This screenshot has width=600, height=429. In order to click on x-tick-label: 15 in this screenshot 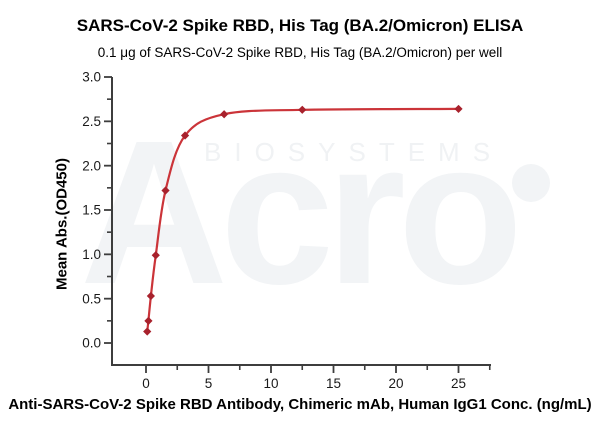, I will do `click(333, 383)`.